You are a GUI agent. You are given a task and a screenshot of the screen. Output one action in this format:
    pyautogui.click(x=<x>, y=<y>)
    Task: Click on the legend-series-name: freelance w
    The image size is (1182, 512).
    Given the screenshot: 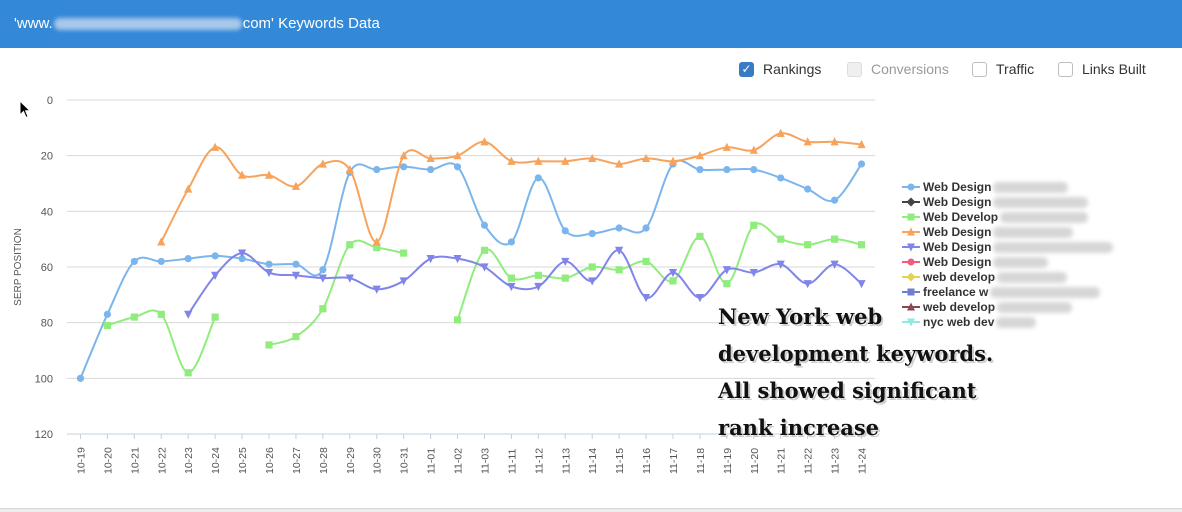 What is the action you would take?
    pyautogui.click(x=956, y=292)
    